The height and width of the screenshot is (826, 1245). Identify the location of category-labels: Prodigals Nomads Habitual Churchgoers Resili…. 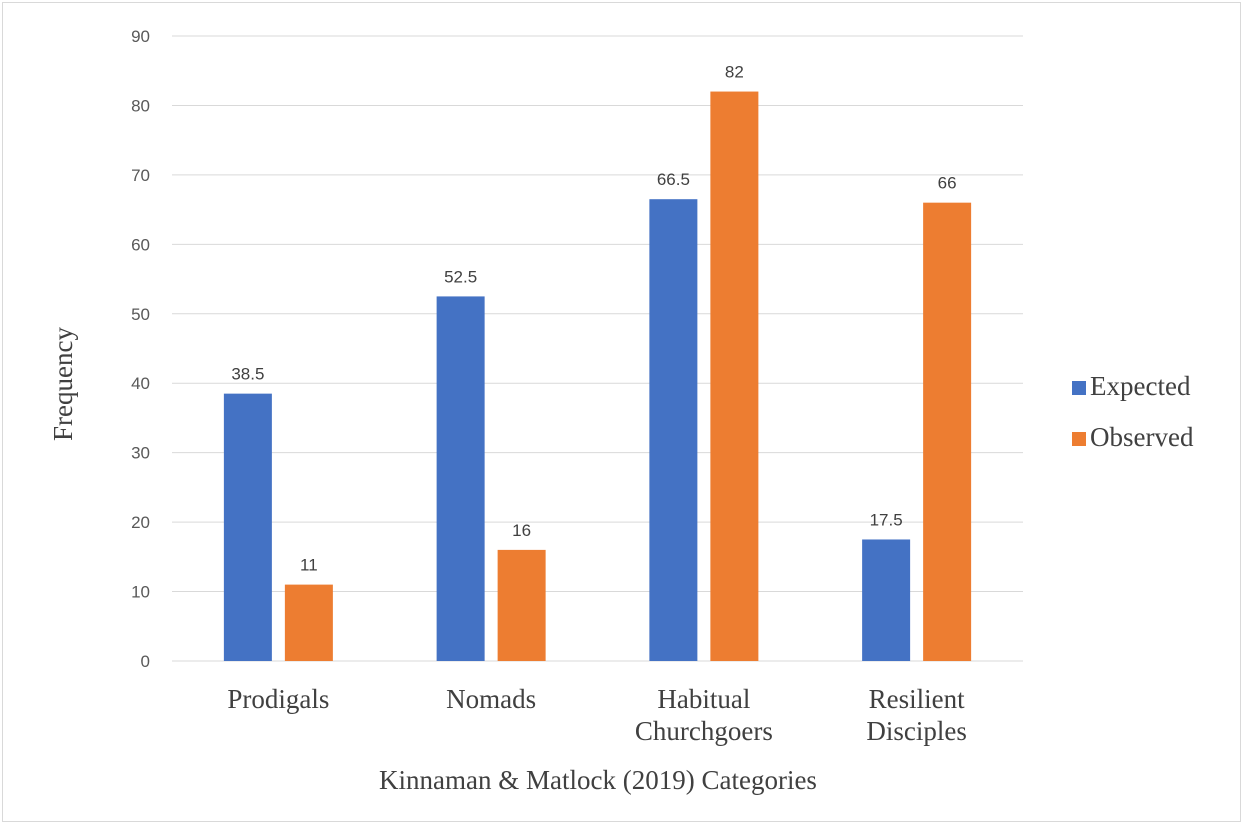
(597, 715).